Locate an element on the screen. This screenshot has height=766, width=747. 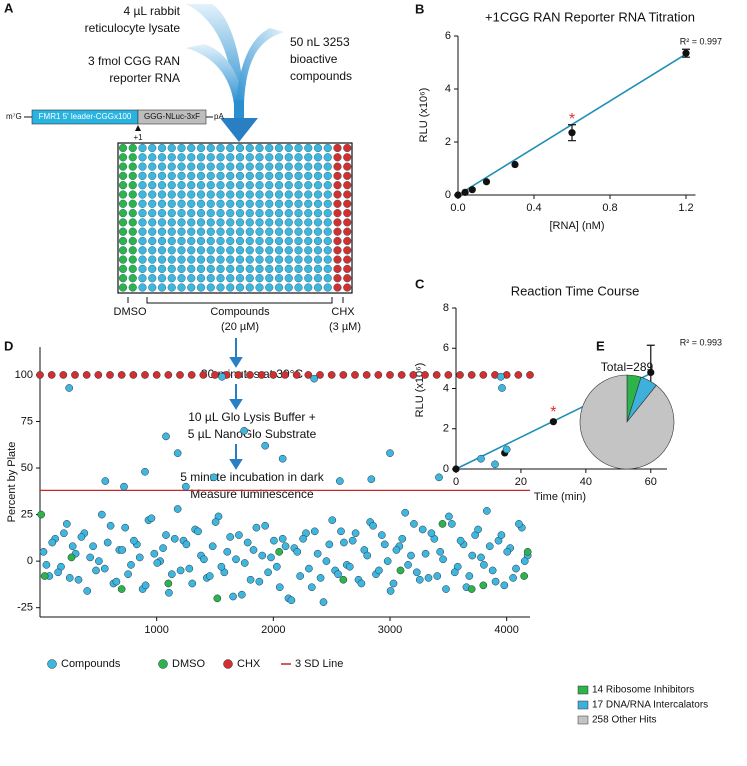
input-text: reticulocyte lysate is located at coordinates (133, 28).